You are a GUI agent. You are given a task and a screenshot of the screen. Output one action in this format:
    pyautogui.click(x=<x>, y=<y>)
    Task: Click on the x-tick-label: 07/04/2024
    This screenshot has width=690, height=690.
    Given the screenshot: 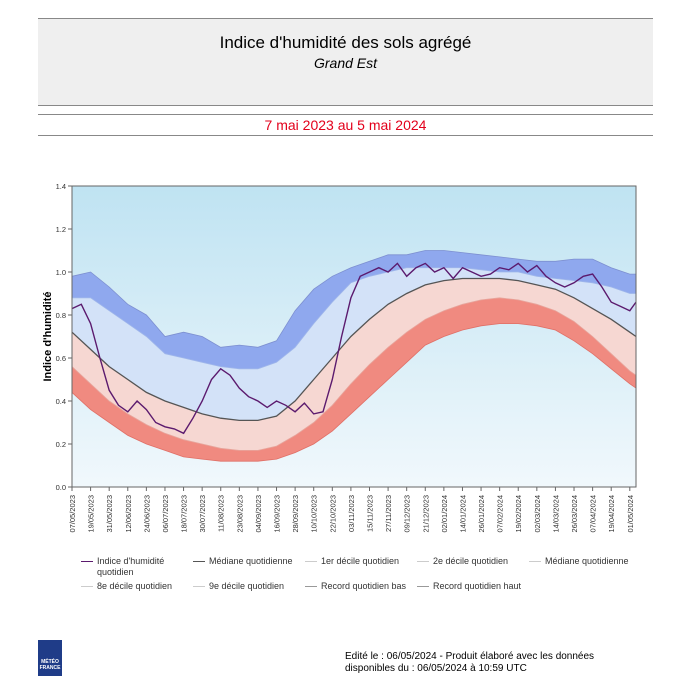 What is the action you would take?
    pyautogui.click(x=593, y=514)
    